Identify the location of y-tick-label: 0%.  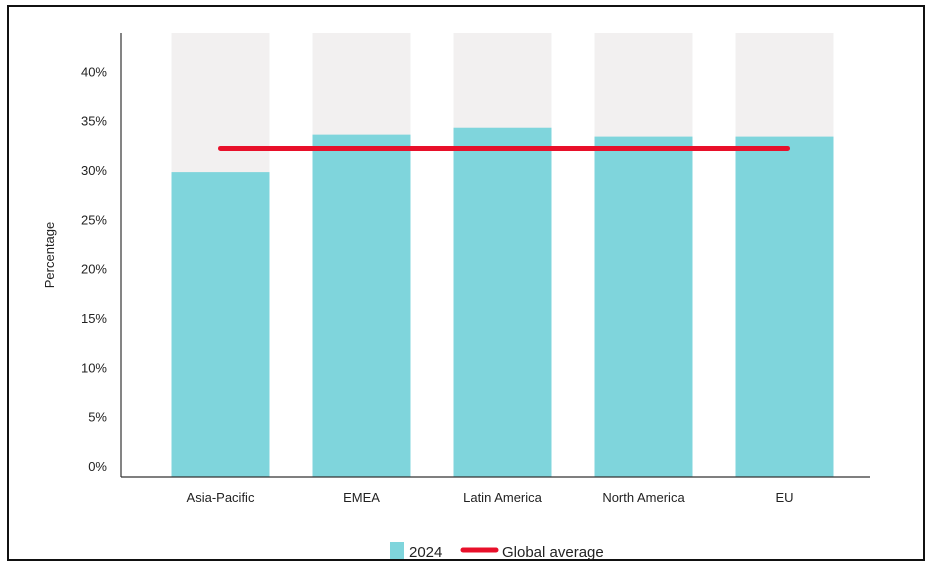
(97, 466).